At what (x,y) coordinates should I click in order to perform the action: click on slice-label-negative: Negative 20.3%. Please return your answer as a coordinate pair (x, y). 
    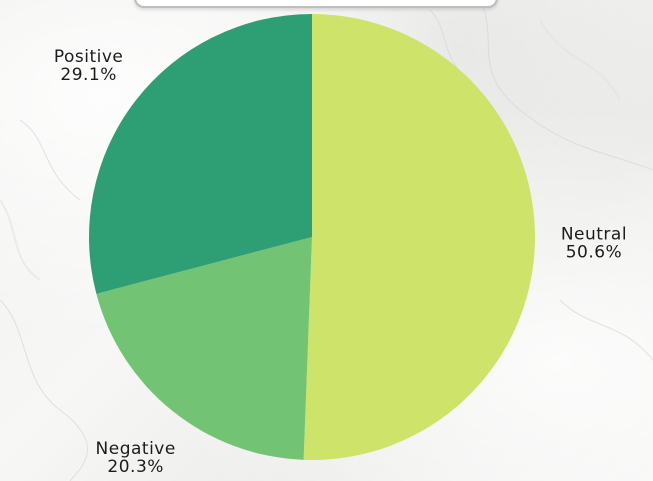
    Looking at the image, I should click on (136, 458).